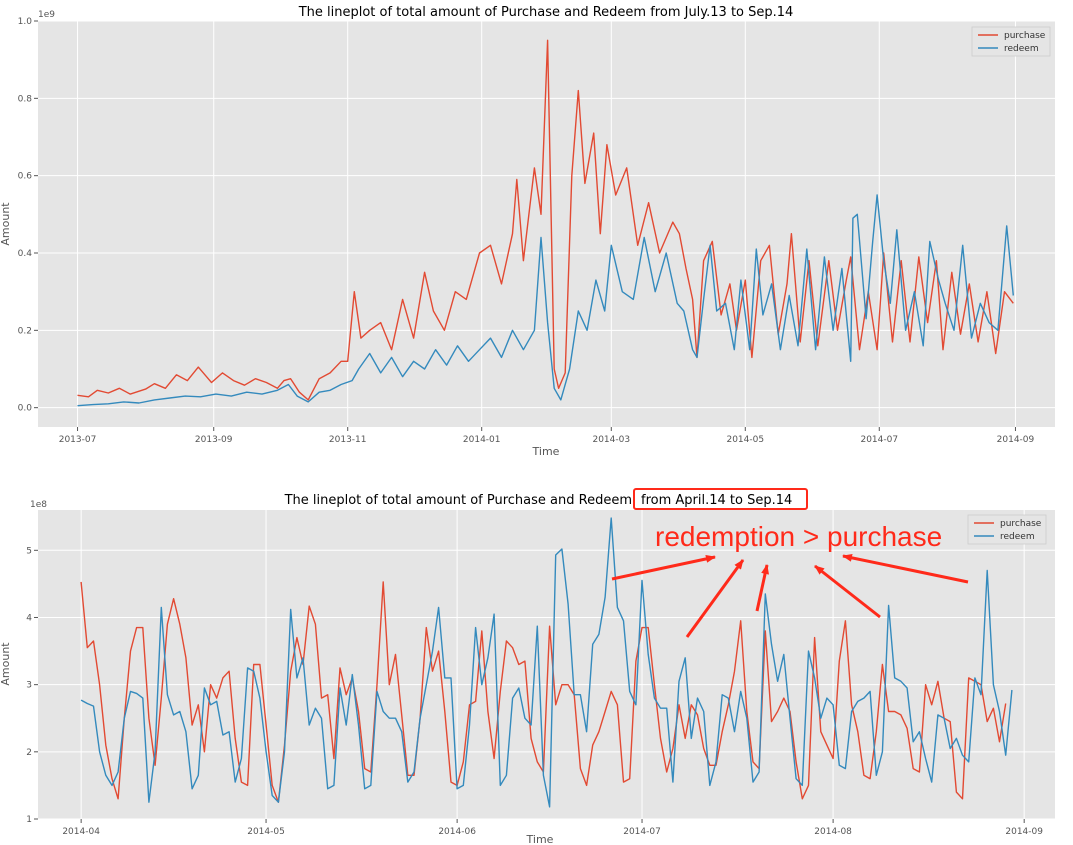 Image resolution: width=1073 pixels, height=845 pixels. Describe the element at coordinates (81, 832) in the screenshot. I see `bottom-x-tick-label: 2014-04` at that location.